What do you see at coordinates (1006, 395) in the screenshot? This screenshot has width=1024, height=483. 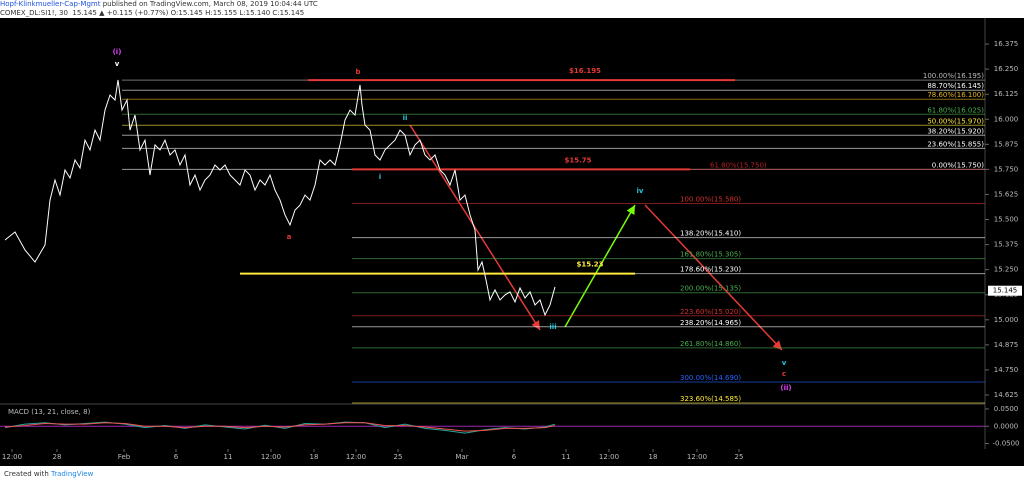 I see `y-tick-label: 14.625` at bounding box center [1006, 395].